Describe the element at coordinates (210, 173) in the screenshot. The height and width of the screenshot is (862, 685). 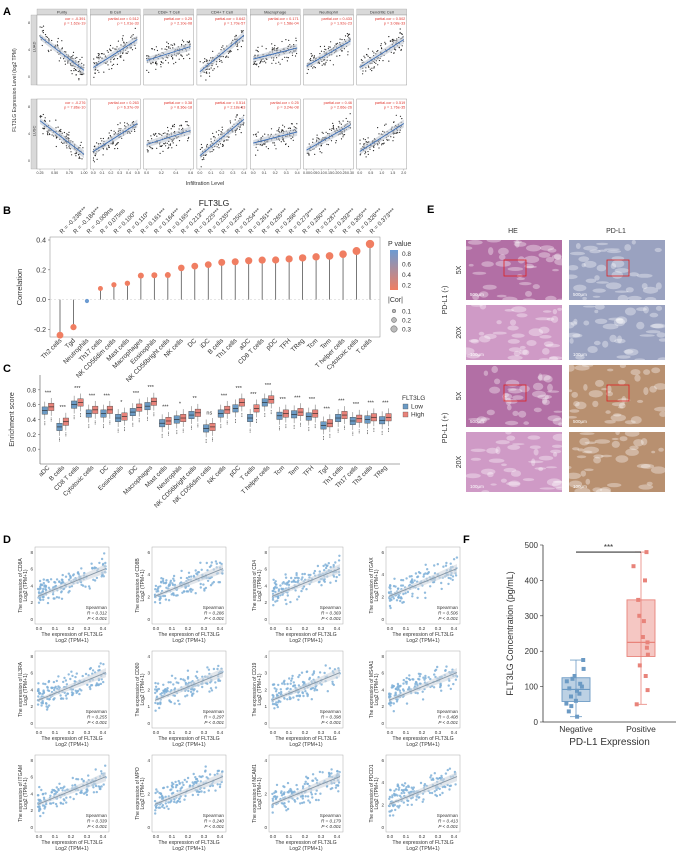
I see `x-tick-label: 0.1` at that location.